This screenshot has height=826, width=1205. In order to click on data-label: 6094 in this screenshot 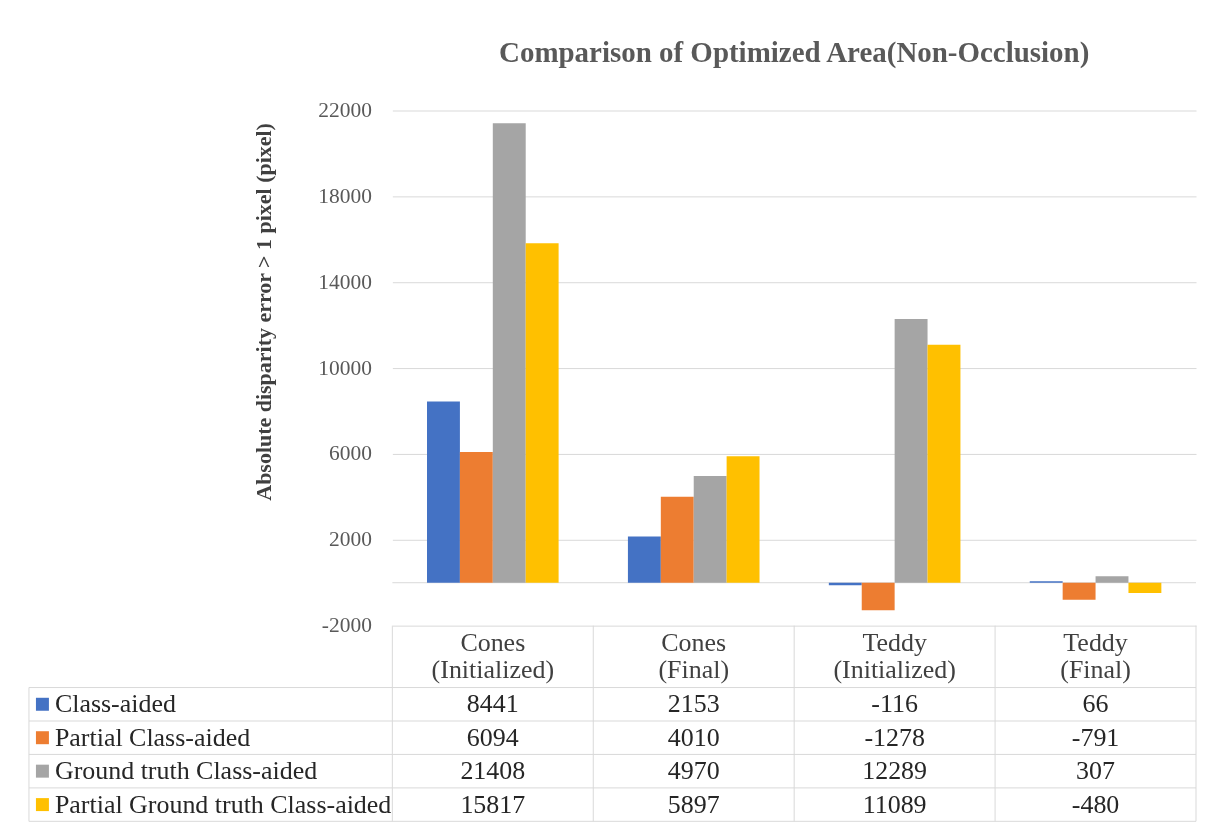, I will do `click(492, 737)`.